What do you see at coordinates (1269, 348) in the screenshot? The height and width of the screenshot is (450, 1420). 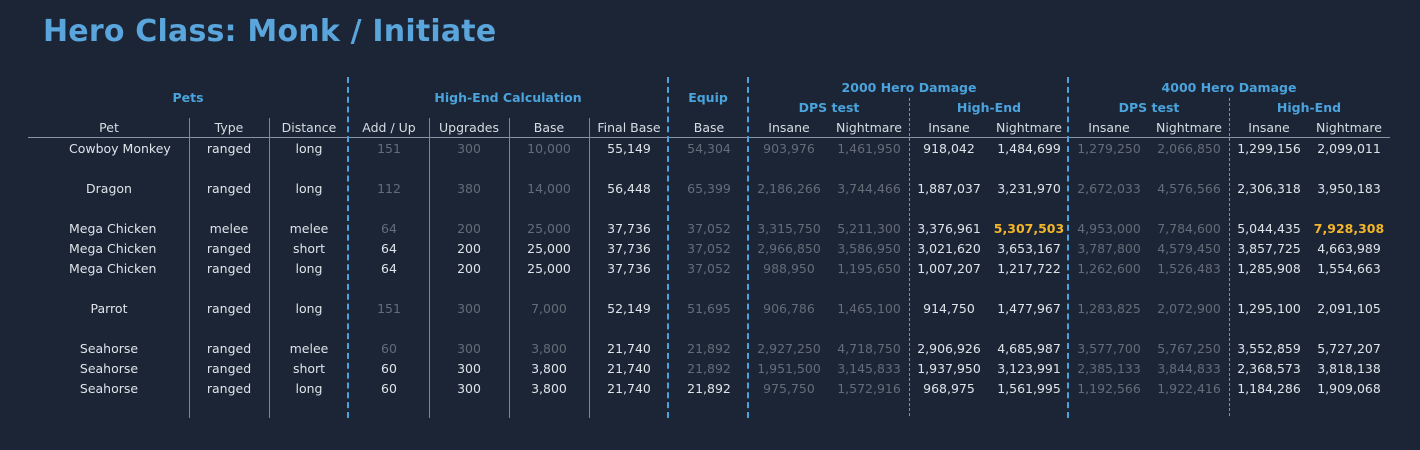 I see `table-cell: 3,552,859` at bounding box center [1269, 348].